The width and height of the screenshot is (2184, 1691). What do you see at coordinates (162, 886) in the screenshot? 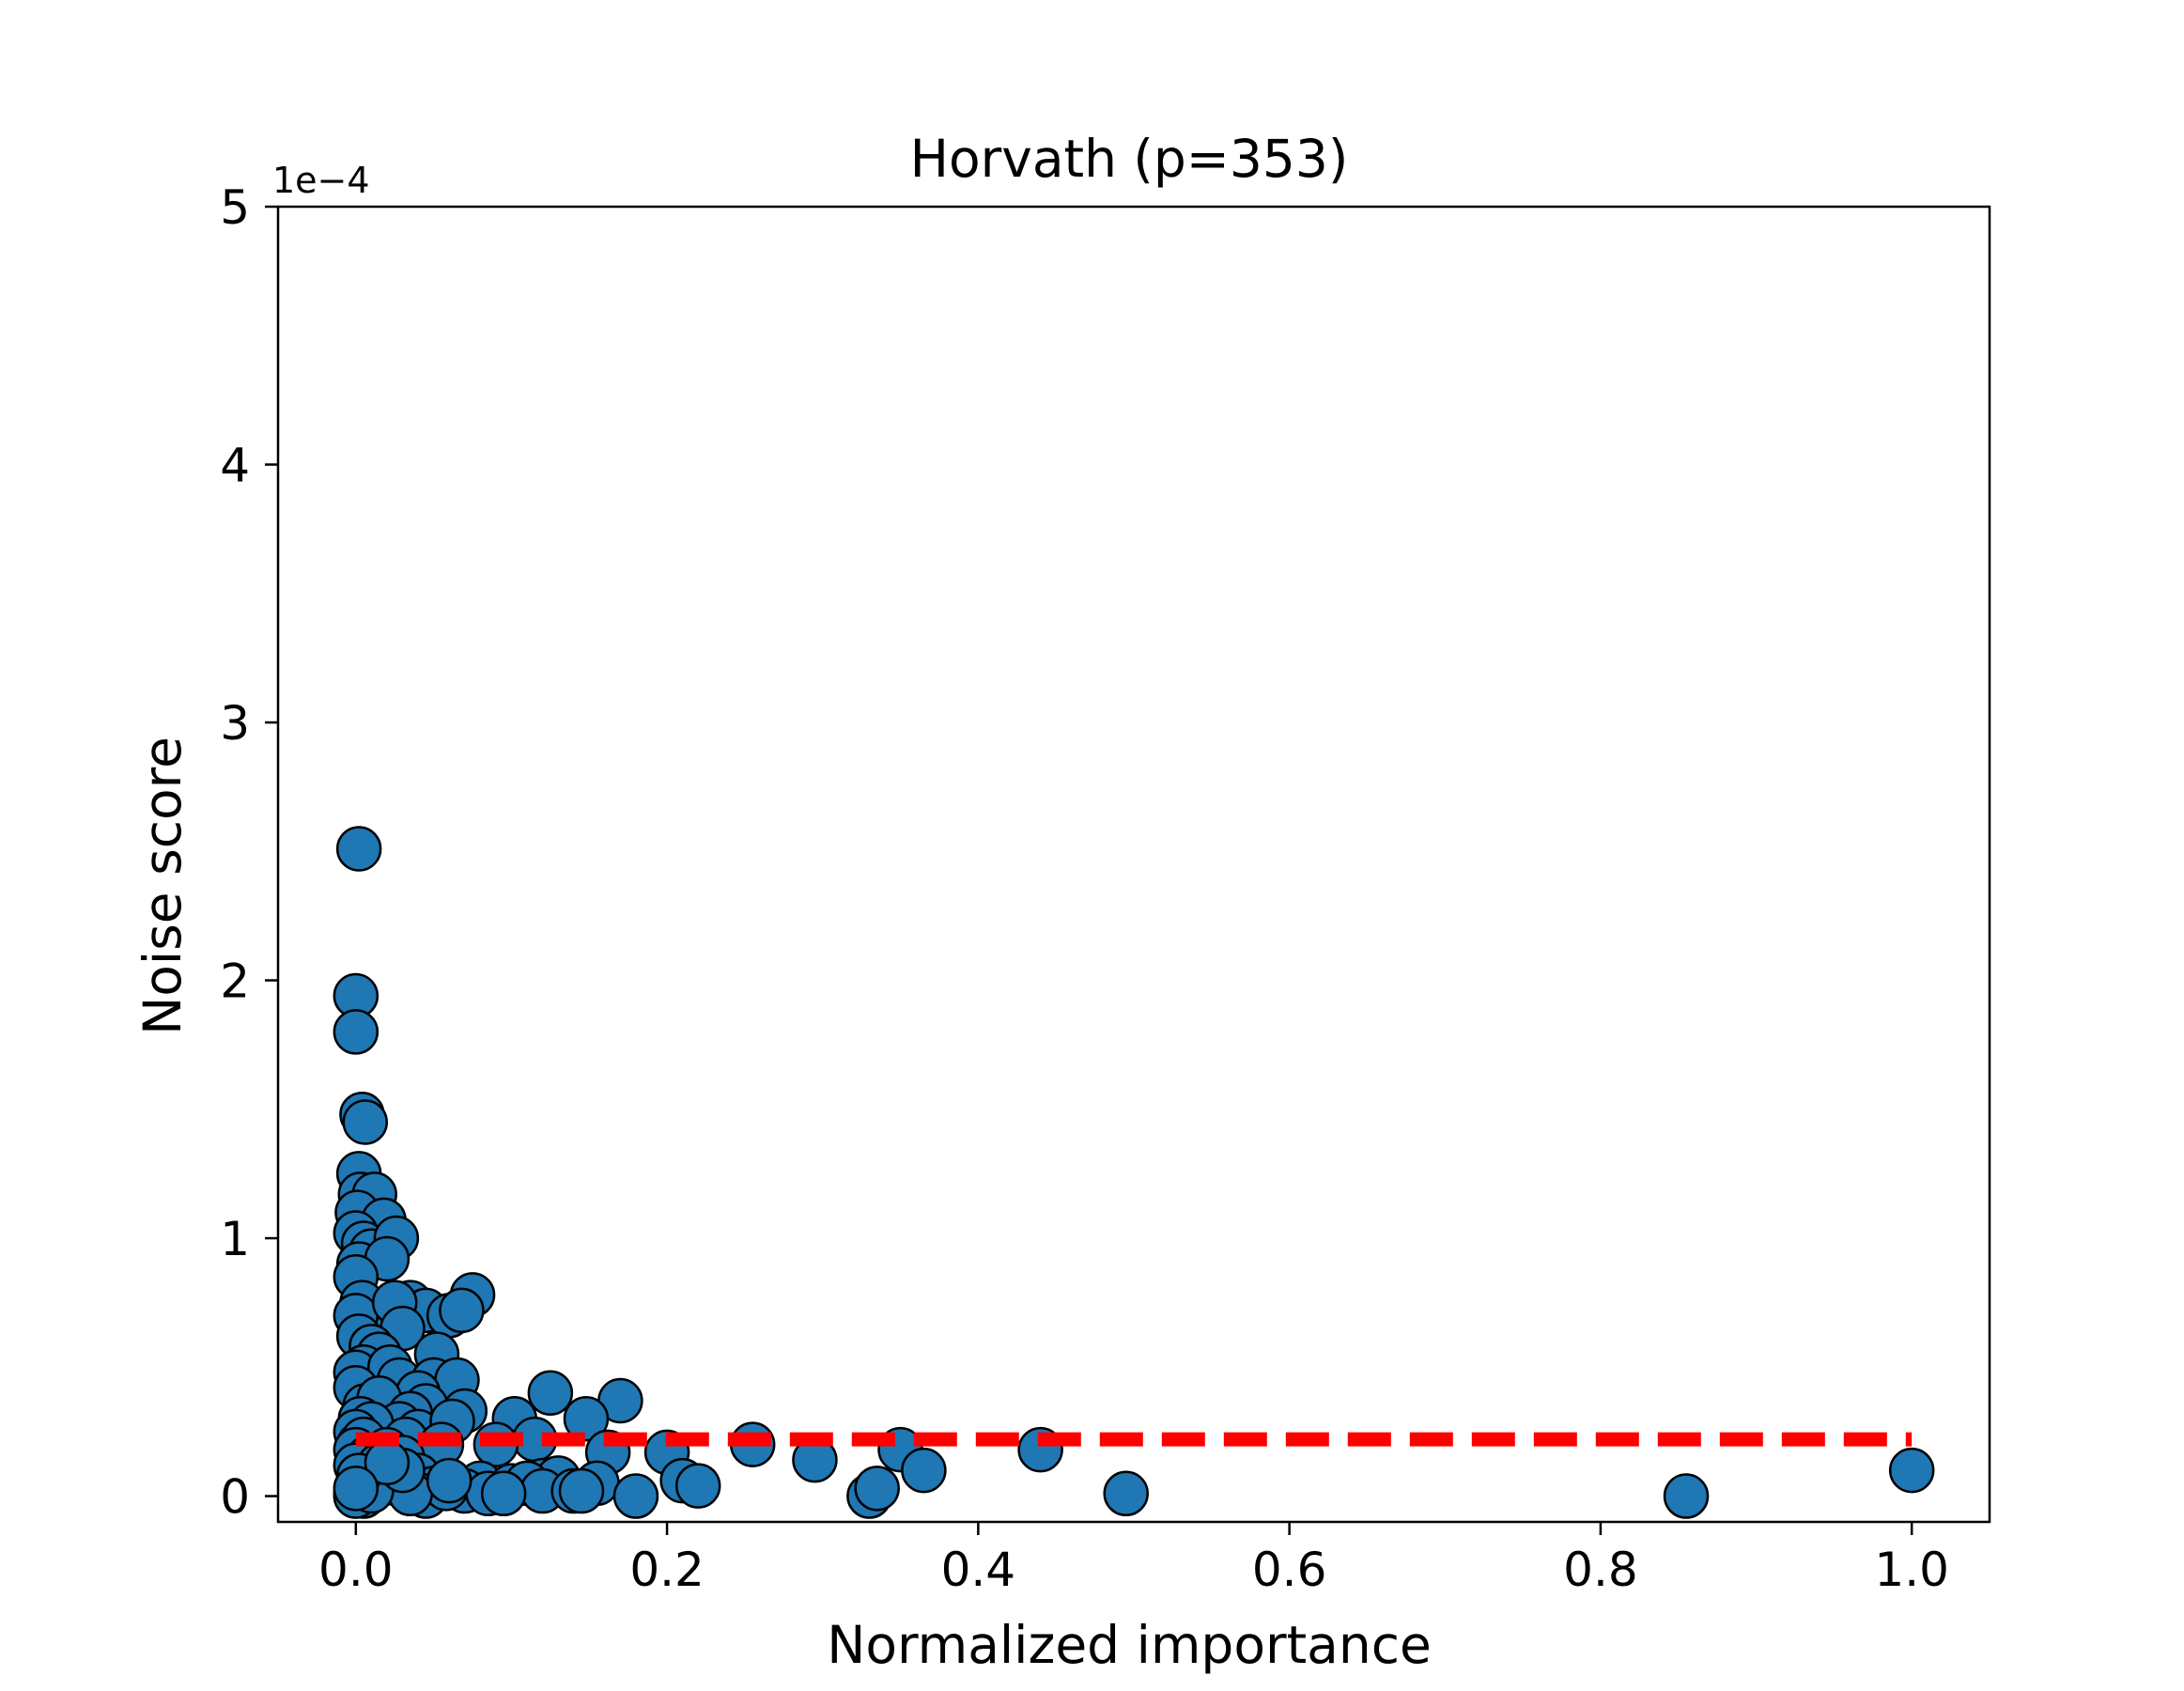
I see `y-axis-label: Noise score` at bounding box center [162, 886].